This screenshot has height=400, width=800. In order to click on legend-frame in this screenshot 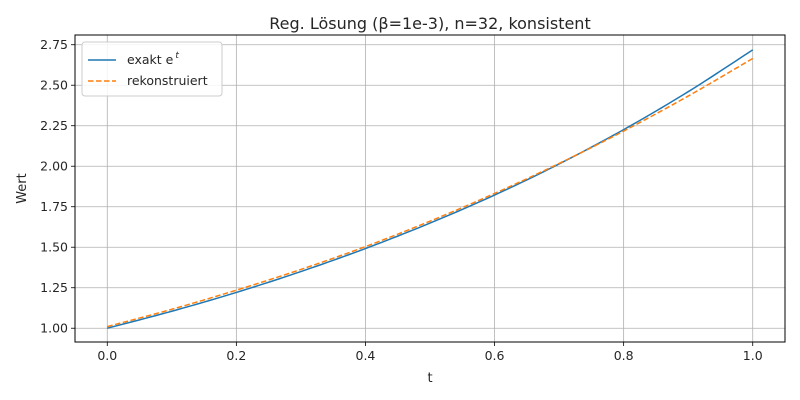, I will do `click(152, 69)`.